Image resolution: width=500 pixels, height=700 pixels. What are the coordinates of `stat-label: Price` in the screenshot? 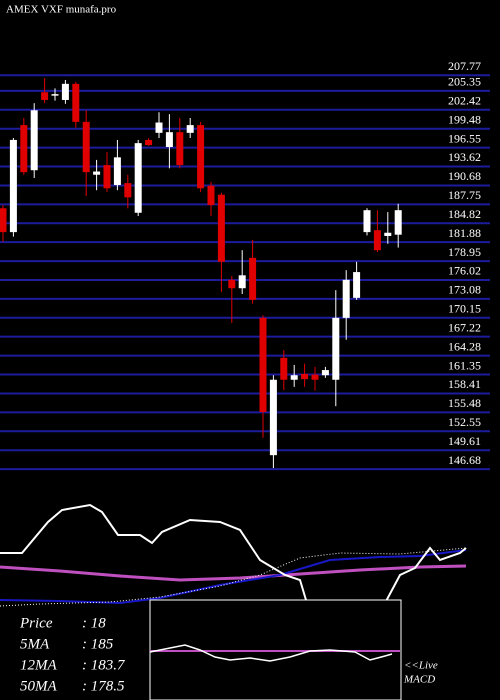 It's located at (36, 623).